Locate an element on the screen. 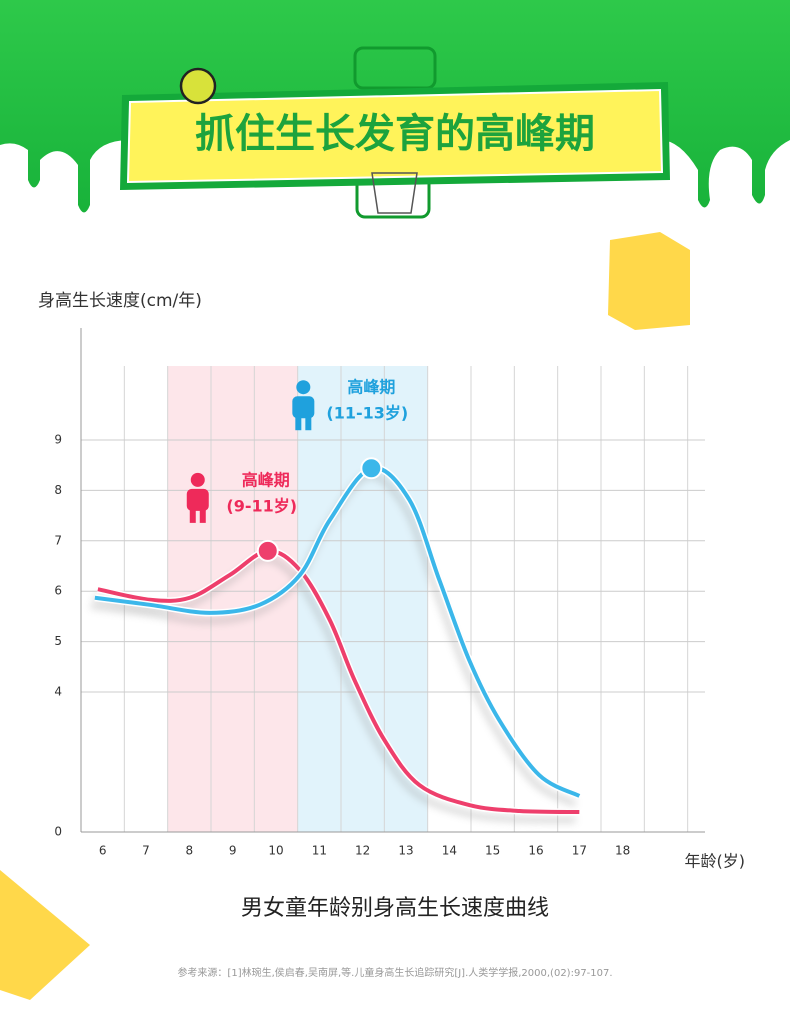 The image size is (790, 1014). x-tick-label: 16 is located at coordinates (535, 851).